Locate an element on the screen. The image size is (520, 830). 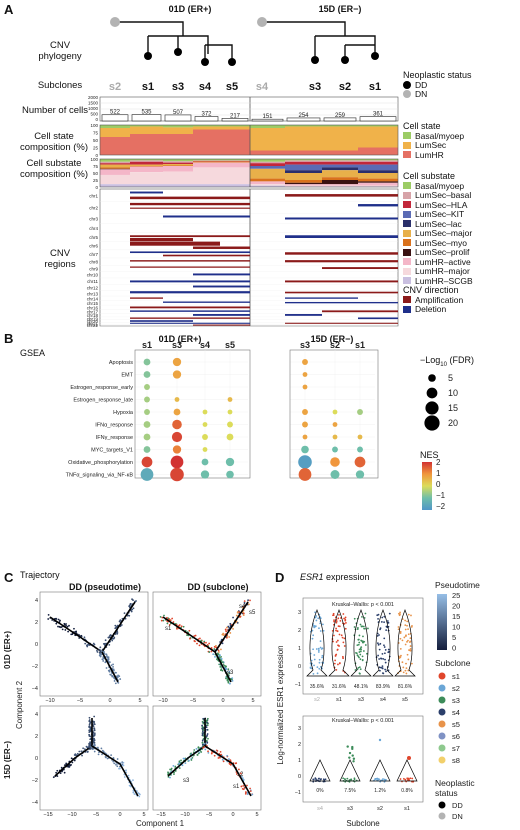
esr1-cat-bottom: s1 is located at coordinates (407, 809).